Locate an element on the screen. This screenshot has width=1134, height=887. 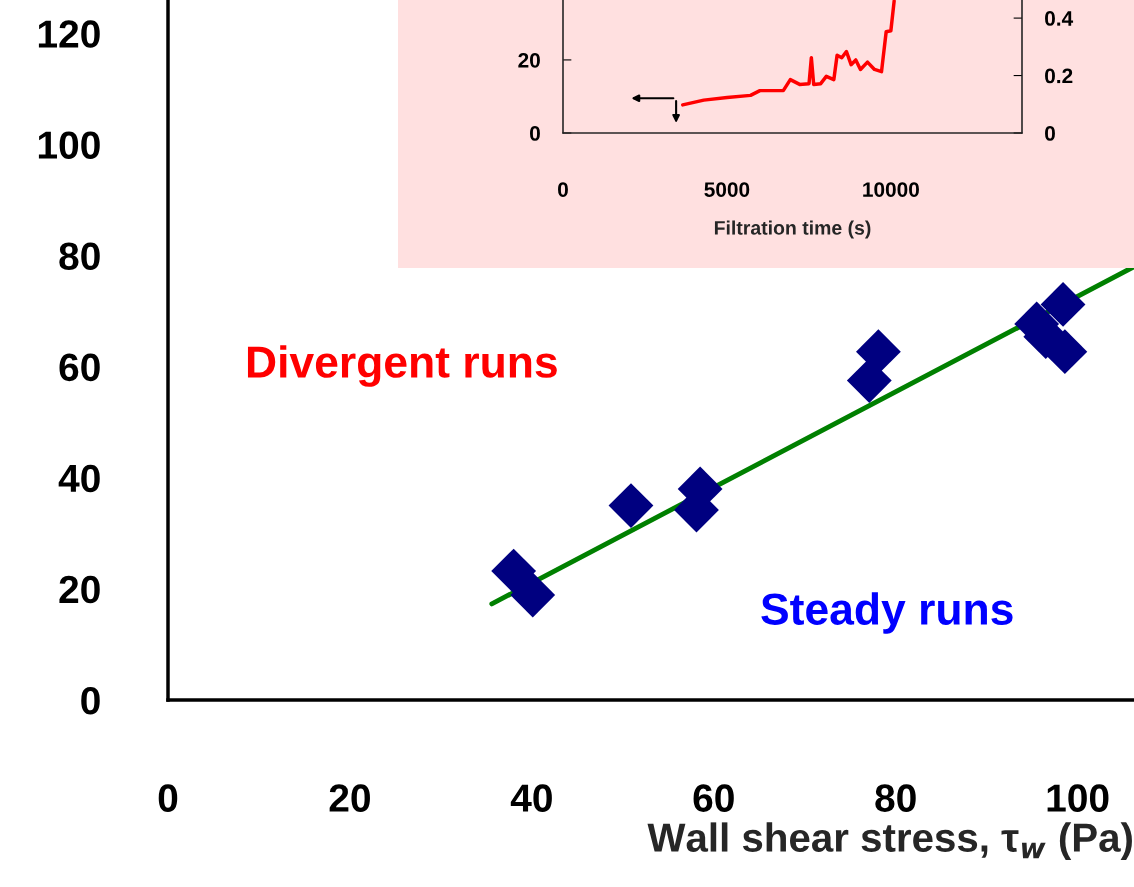
y-tick-label: 20 is located at coordinates (79, 589).